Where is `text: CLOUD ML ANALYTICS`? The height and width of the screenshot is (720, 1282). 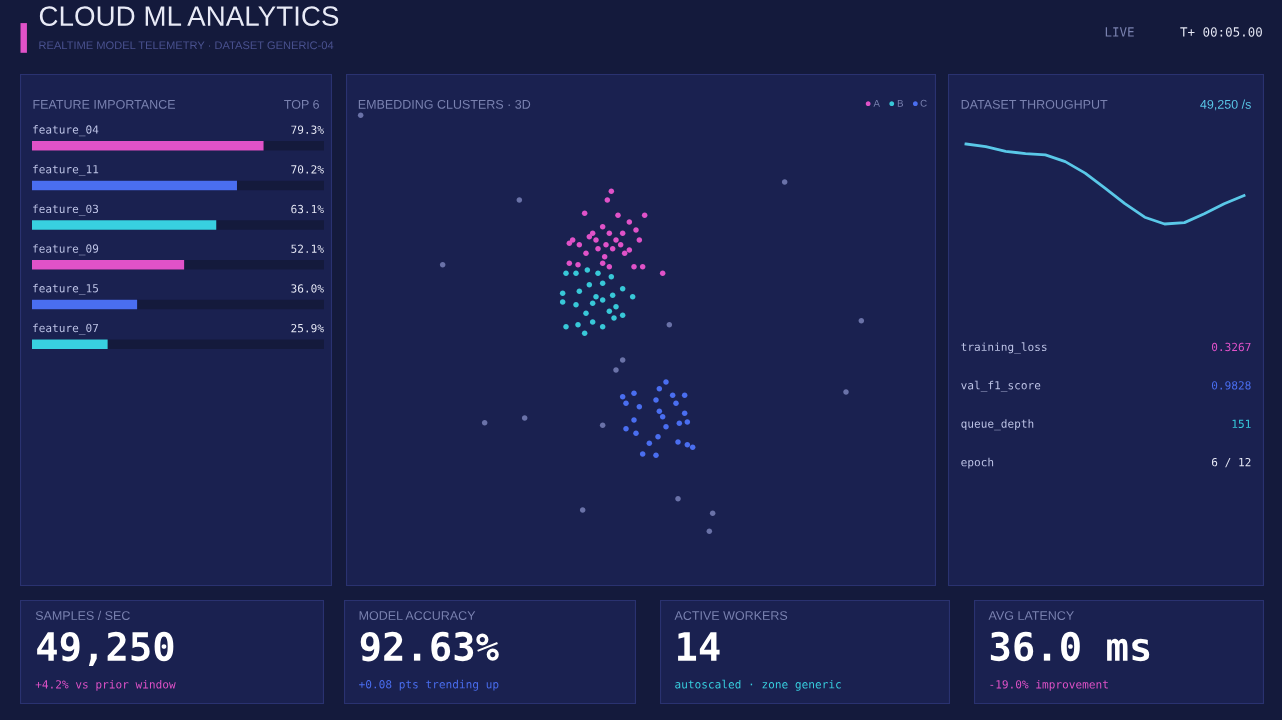
text: CLOUD ML ANALYTICS is located at coordinates (189, 16).